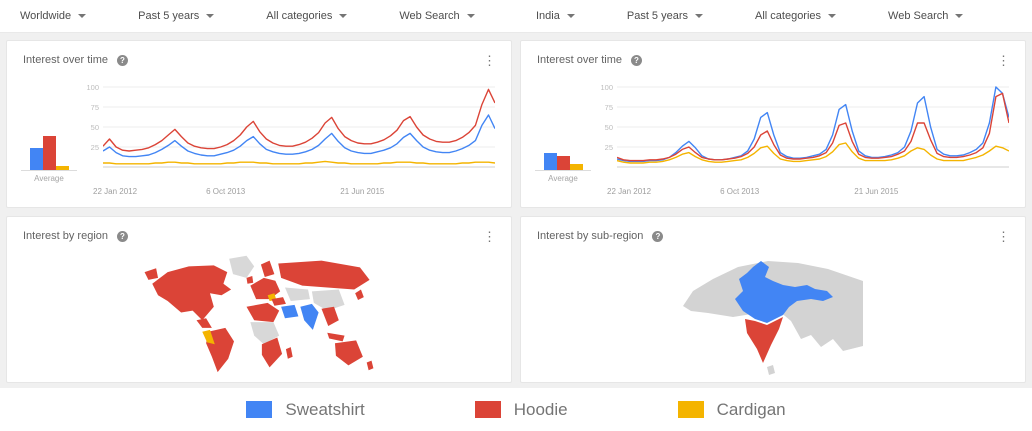 This screenshot has height=431, width=1032. I want to click on region-dropdown: India, so click(555, 16).